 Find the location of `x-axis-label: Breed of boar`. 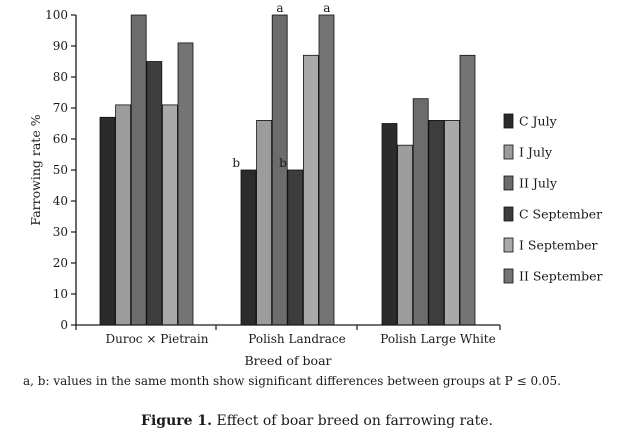

x-axis-label: Breed of boar is located at coordinates (287, 360).